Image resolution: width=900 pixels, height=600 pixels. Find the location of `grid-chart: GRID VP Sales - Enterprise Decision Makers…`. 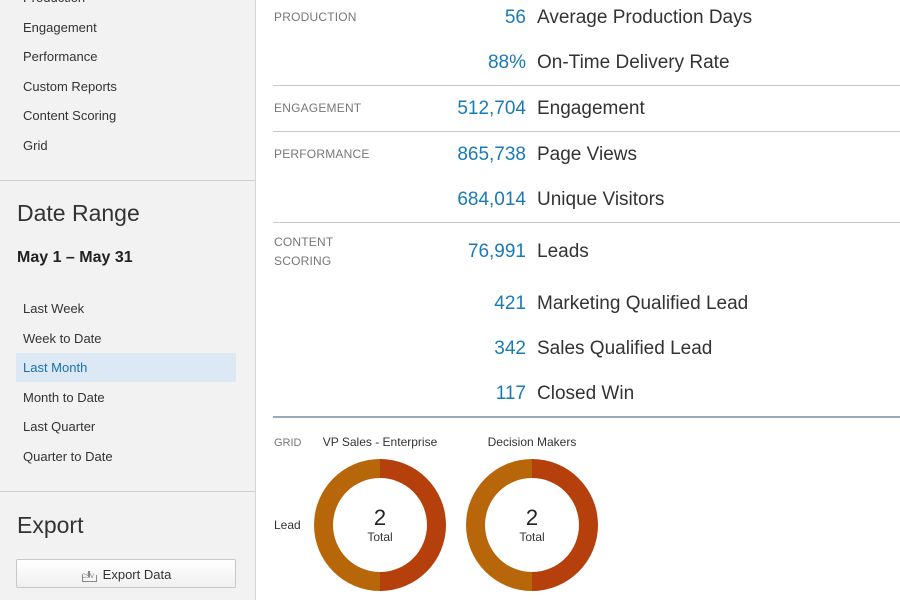

grid-chart: GRID VP Sales - Enterprise Decision Makers… is located at coordinates (436, 513).